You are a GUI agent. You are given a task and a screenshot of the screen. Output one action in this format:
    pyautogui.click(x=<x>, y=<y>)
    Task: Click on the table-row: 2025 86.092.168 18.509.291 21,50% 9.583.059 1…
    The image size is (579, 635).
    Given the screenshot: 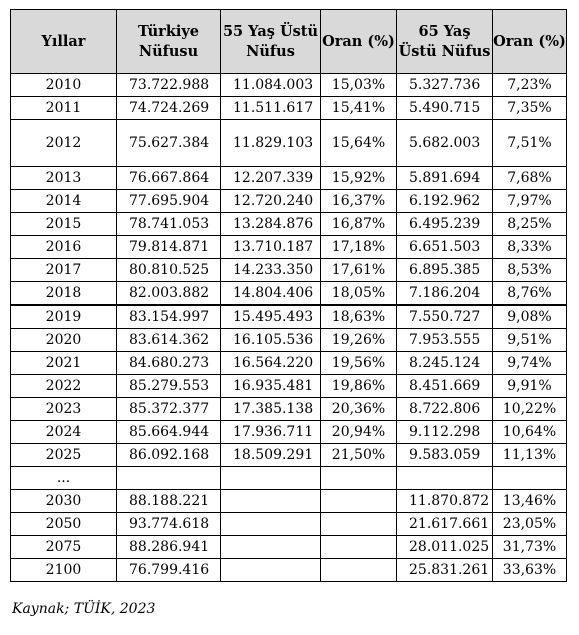 What is the action you would take?
    pyautogui.click(x=288, y=455)
    